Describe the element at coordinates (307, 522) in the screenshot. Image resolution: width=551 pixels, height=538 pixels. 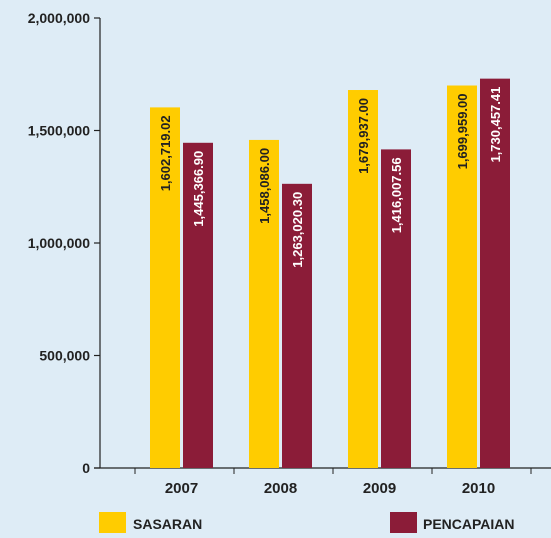
I see `legend: SASARAN PENCAPAIAN` at that location.